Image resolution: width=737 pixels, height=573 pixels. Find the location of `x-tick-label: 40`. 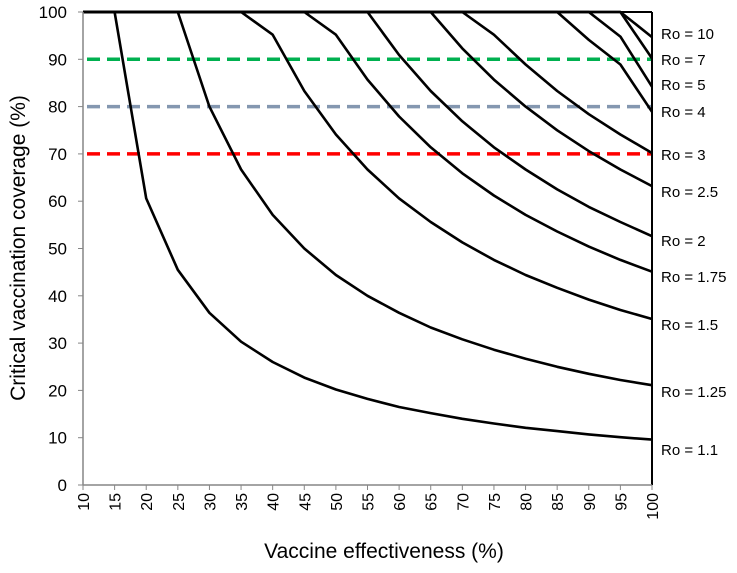

x-tick-label: 40 is located at coordinates (274, 502).